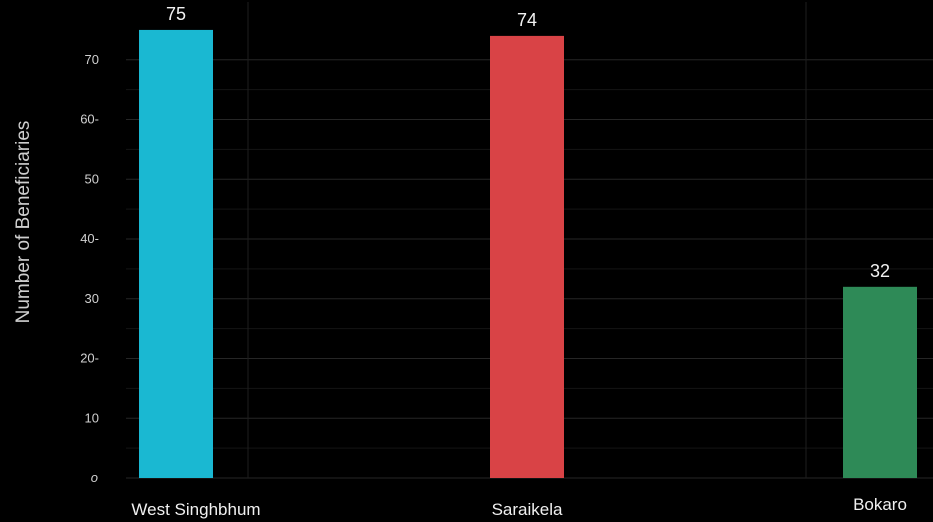  I want to click on y-tick-label: 60-, so click(89, 119).